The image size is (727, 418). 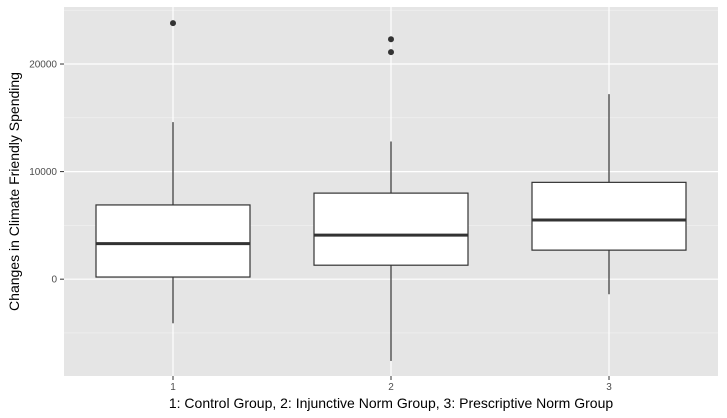 What do you see at coordinates (43, 172) in the screenshot?
I see `y-tick-label: 10000` at bounding box center [43, 172].